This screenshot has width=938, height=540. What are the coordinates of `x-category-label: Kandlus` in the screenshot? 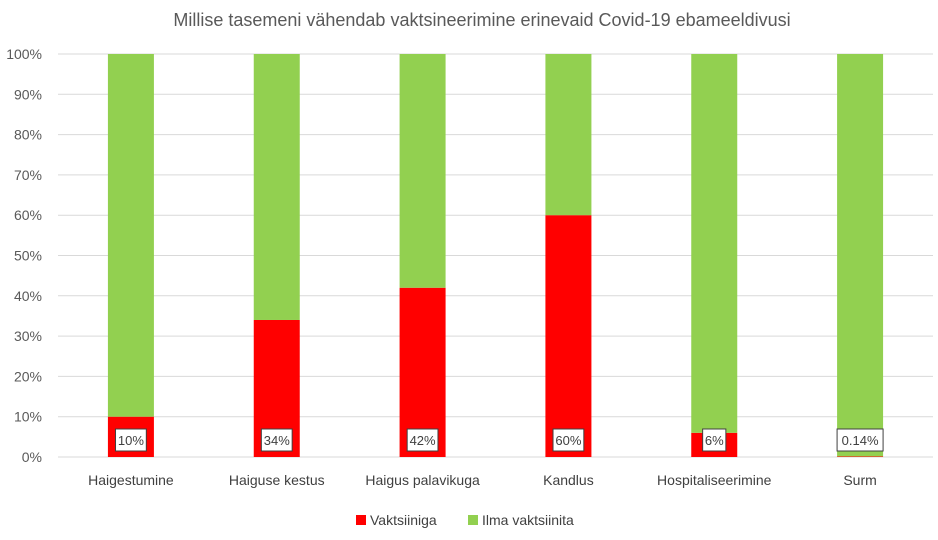 It's located at (568, 480).